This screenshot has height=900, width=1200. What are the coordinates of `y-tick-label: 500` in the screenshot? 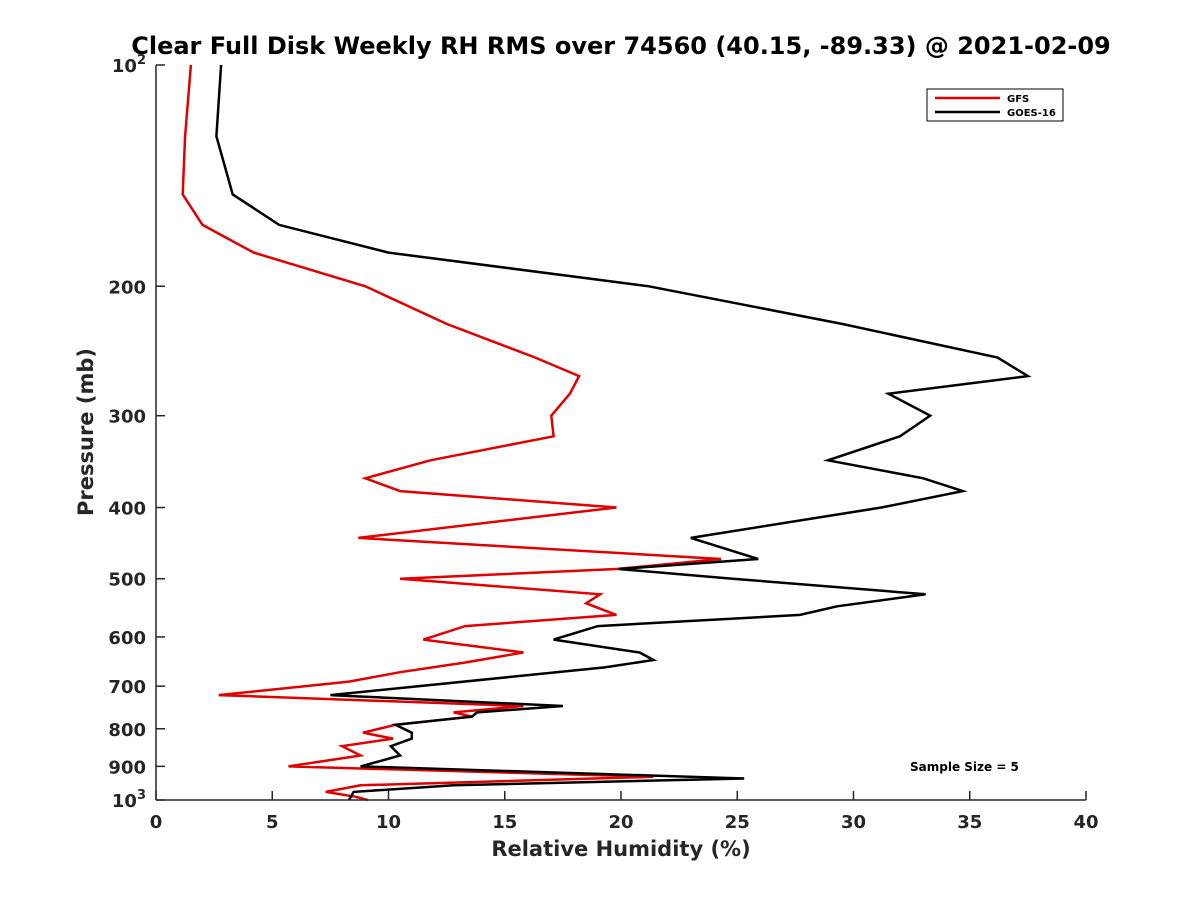 It's located at (127, 580).